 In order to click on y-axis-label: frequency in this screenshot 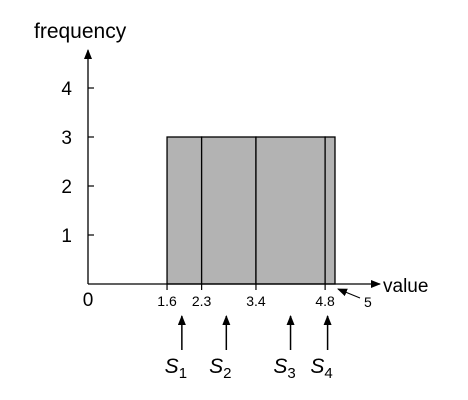, I will do `click(80, 31)`.